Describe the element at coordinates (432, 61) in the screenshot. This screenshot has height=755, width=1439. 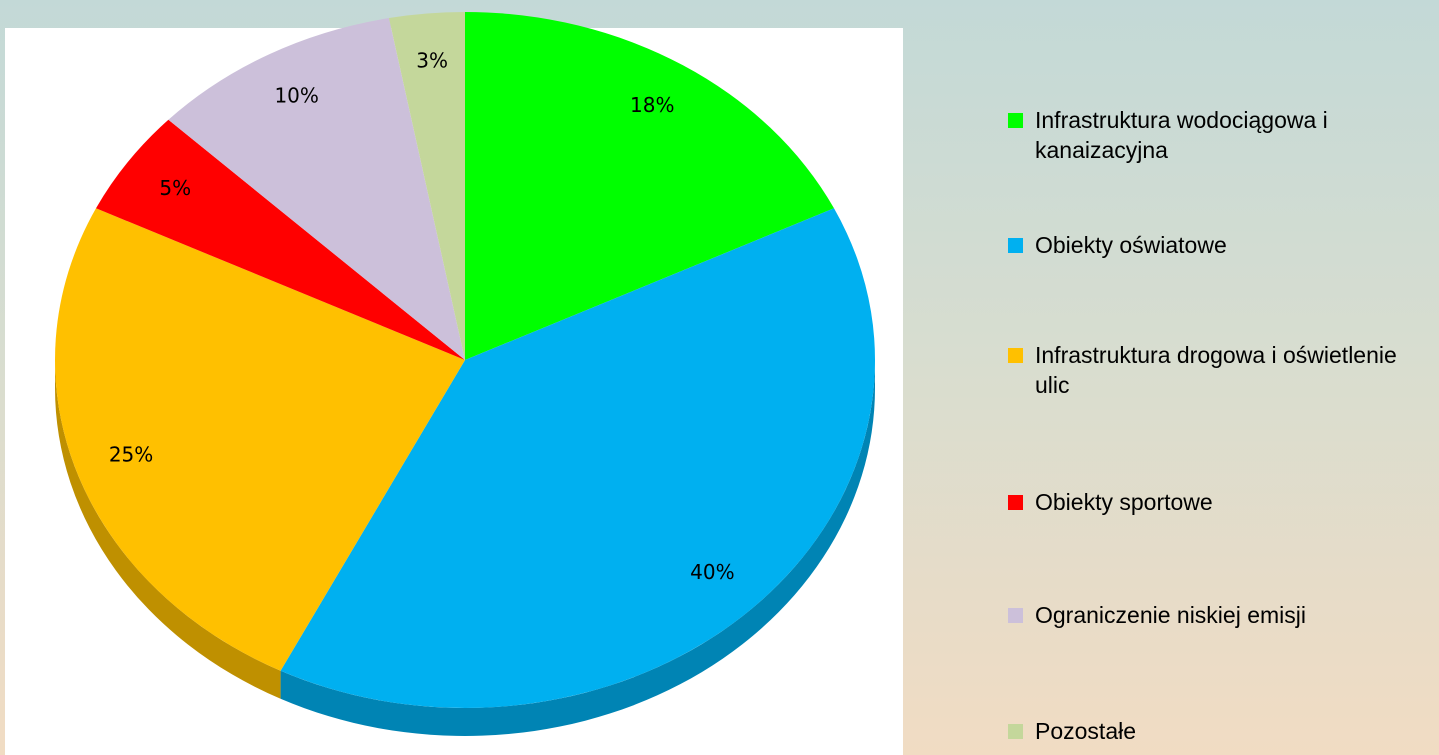
I see `data-label: 3%` at that location.